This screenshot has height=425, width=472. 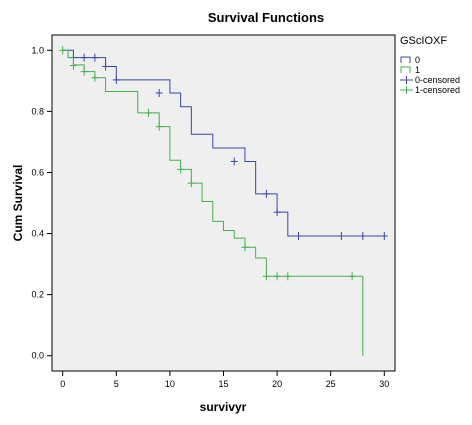 I want to click on x-axis-label: survivyr, so click(x=223, y=407).